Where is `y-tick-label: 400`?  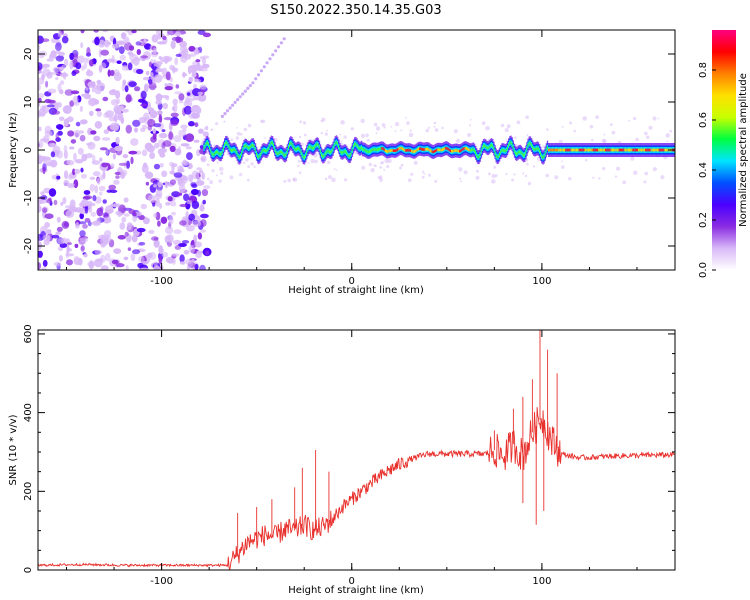
y-tick-label: 400 is located at coordinates (28, 412).